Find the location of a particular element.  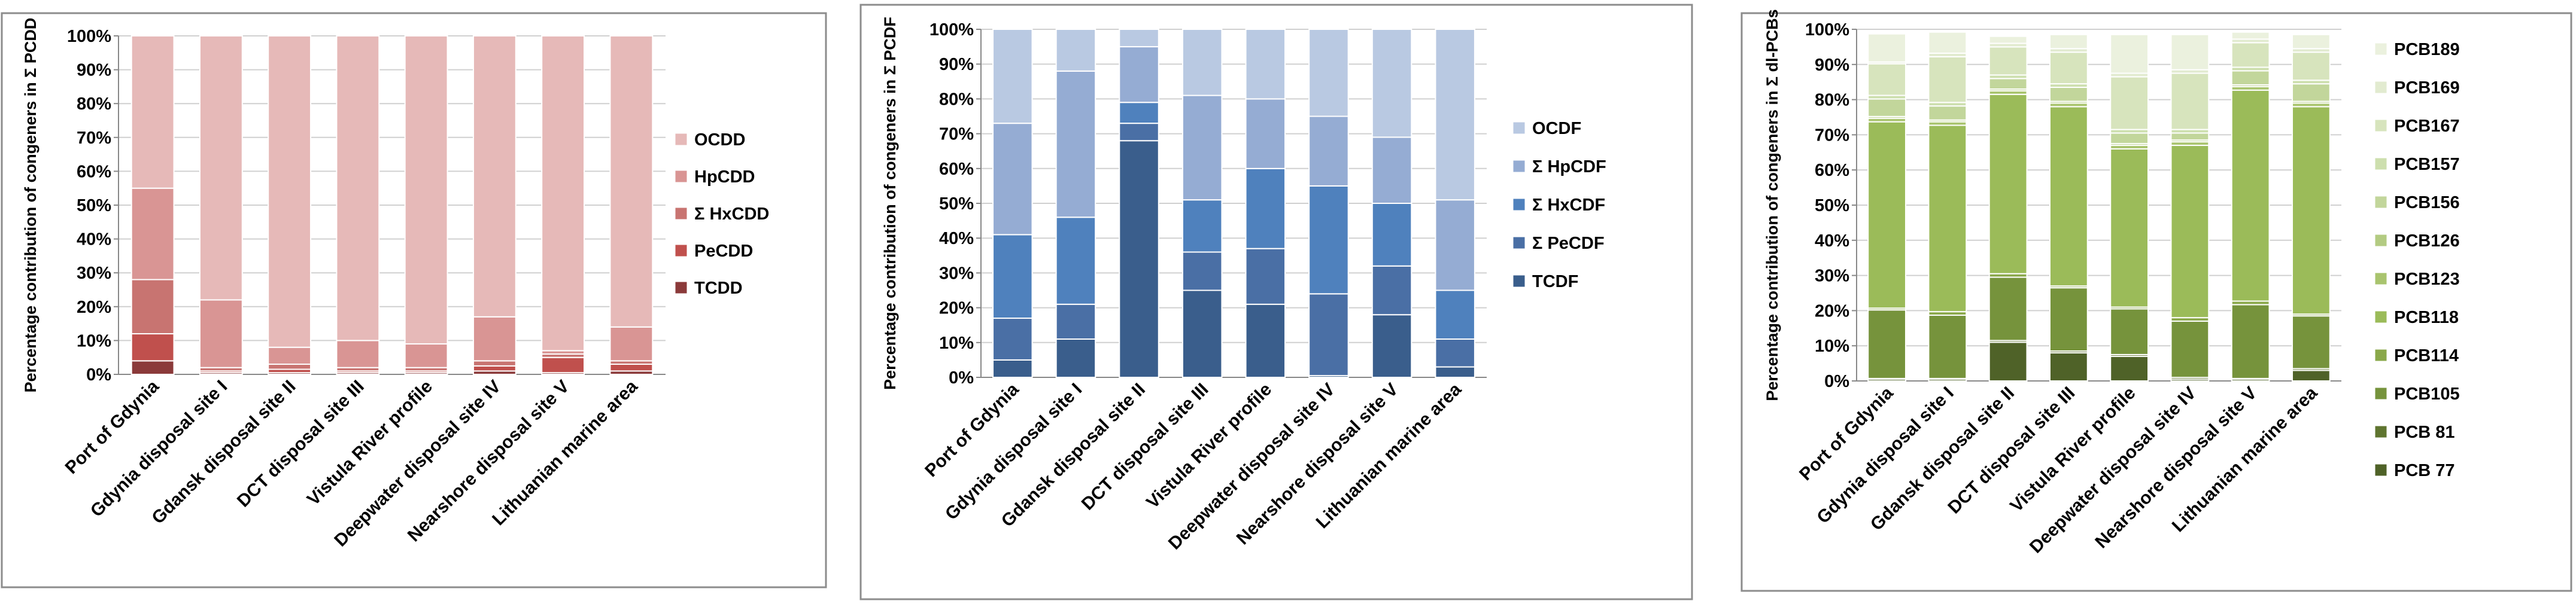

legend-label: PCB169 is located at coordinates (2427, 87).